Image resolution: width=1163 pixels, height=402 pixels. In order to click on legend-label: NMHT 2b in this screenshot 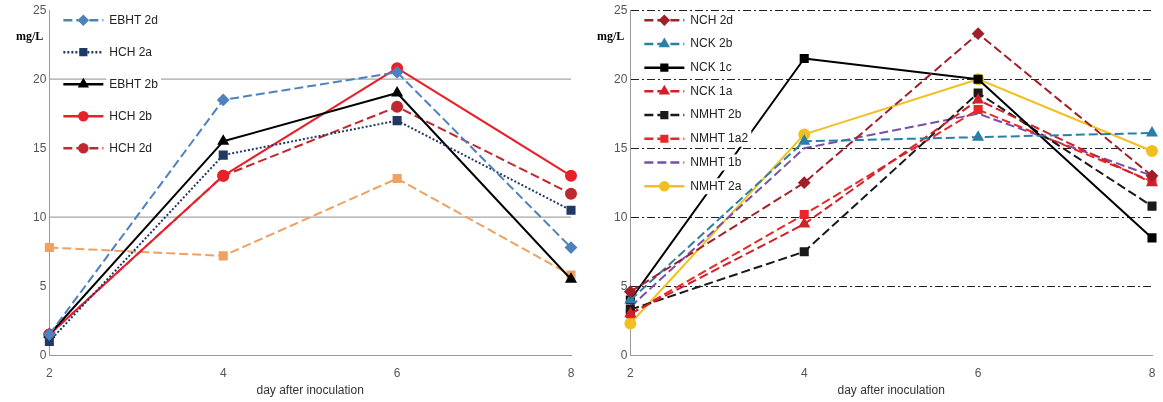, I will do `click(716, 114)`.